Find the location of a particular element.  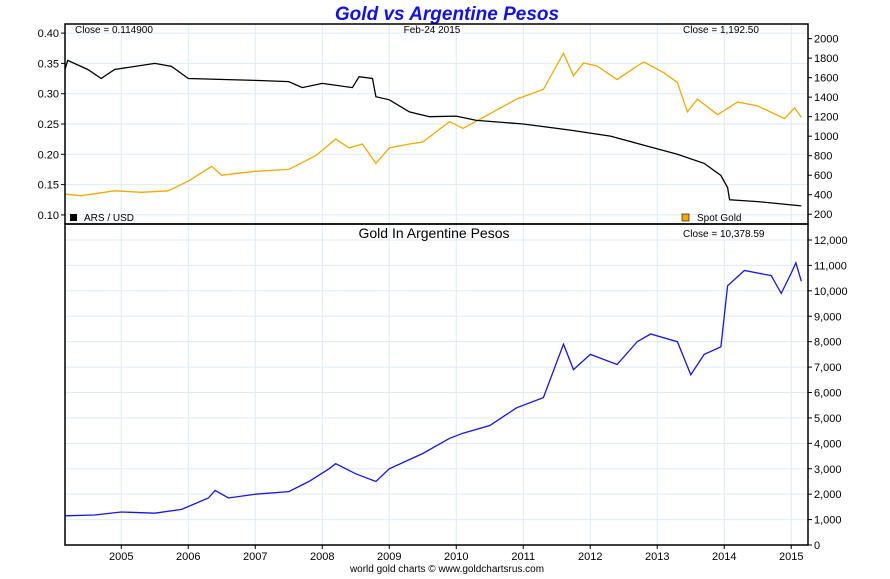

y-right-tick-label: 2000 is located at coordinates (826, 40).